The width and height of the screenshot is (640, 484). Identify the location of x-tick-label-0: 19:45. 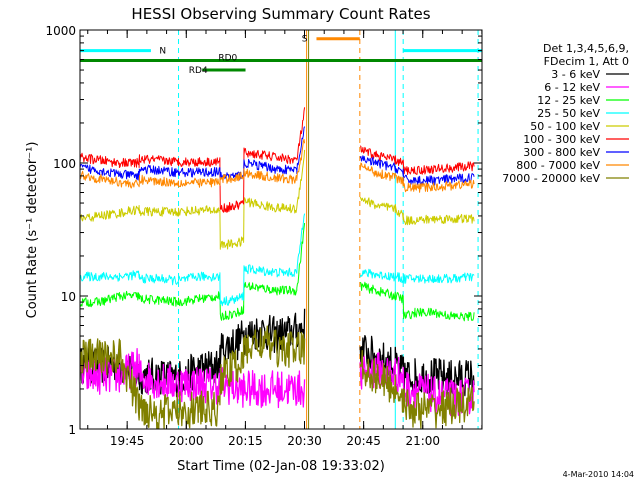
(127, 441).